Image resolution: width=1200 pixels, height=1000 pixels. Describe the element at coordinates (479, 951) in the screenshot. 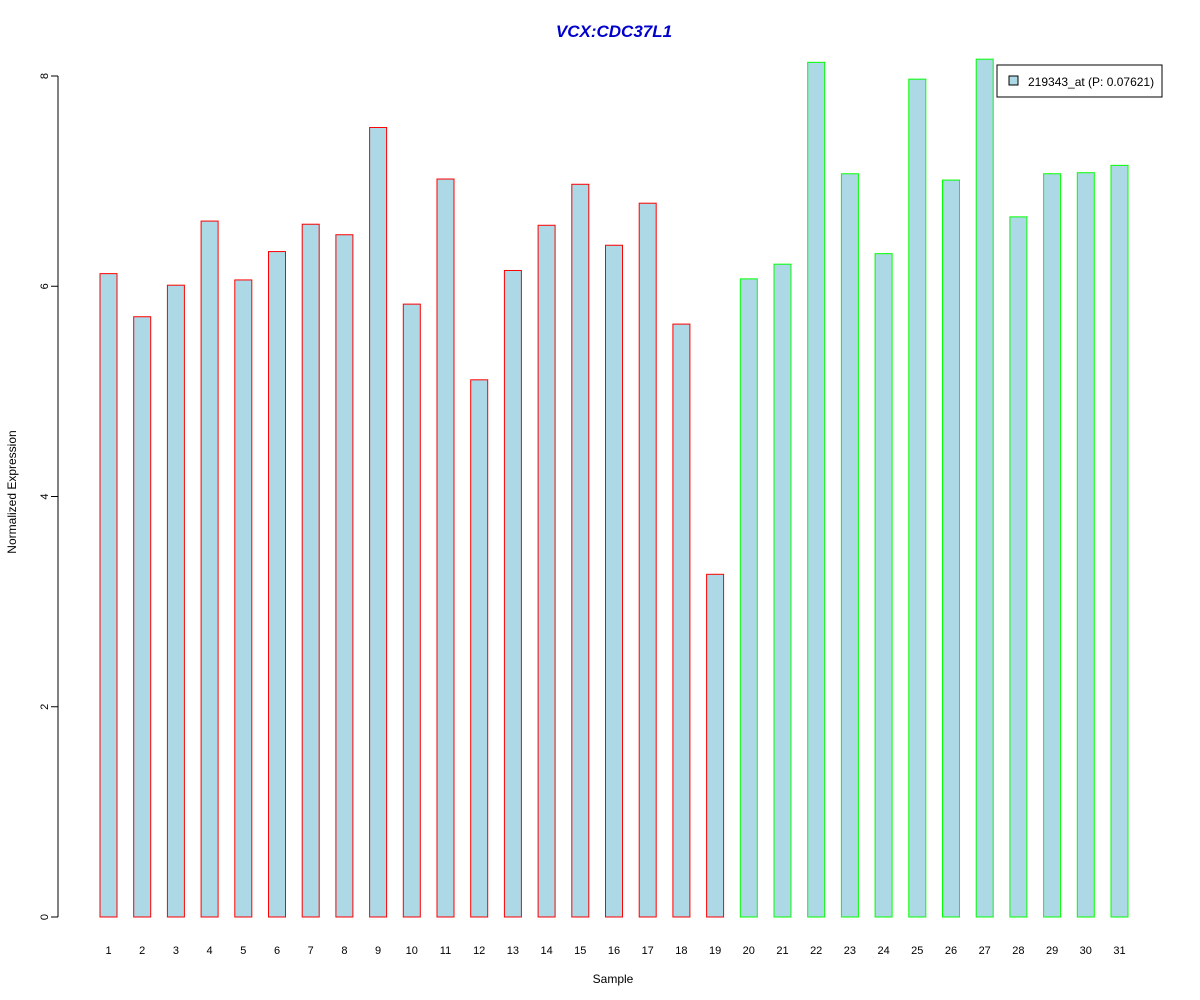

I see `x-tick-label: 12` at that location.